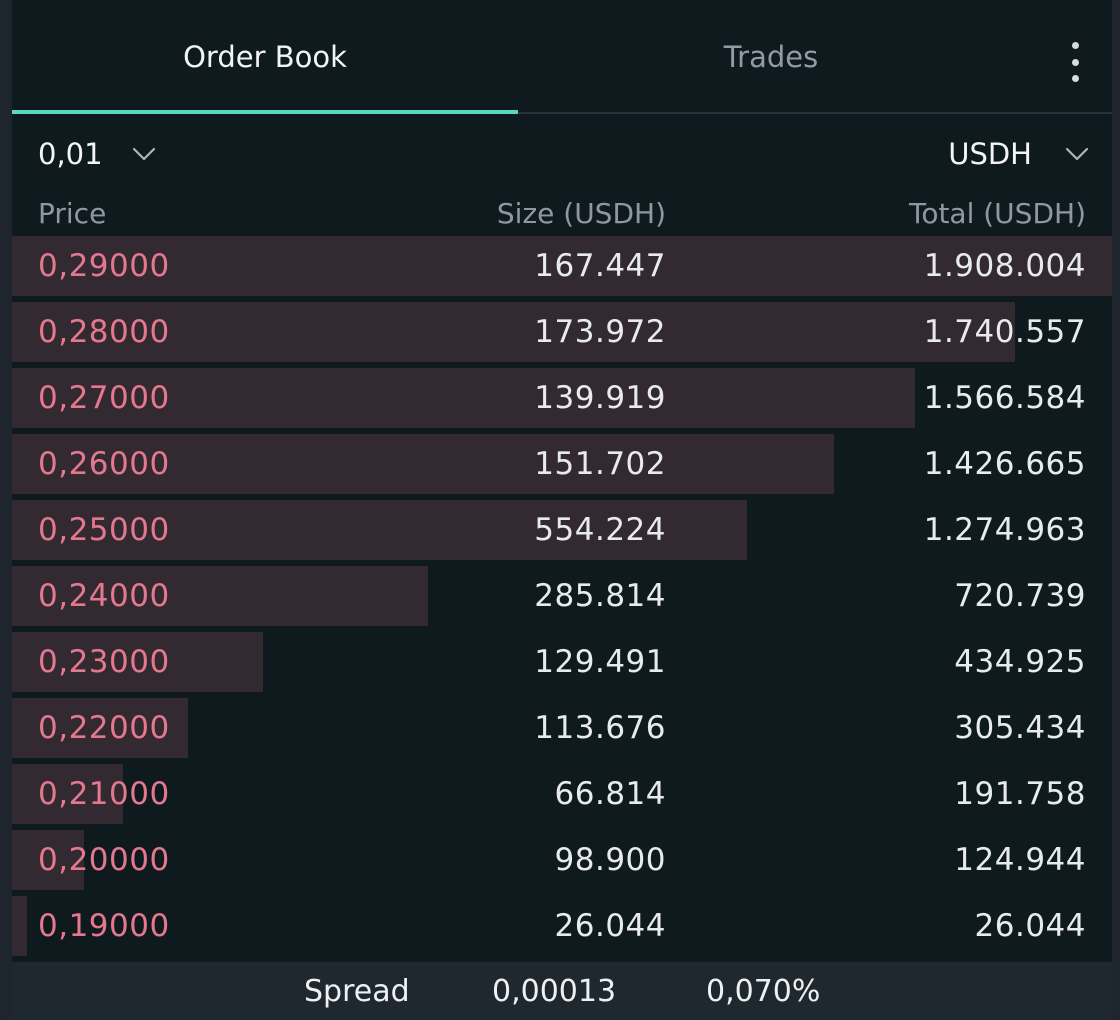 The image size is (1120, 1020). Describe the element at coordinates (104, 794) in the screenshot. I see `ask-price: 0,21000` at that location.